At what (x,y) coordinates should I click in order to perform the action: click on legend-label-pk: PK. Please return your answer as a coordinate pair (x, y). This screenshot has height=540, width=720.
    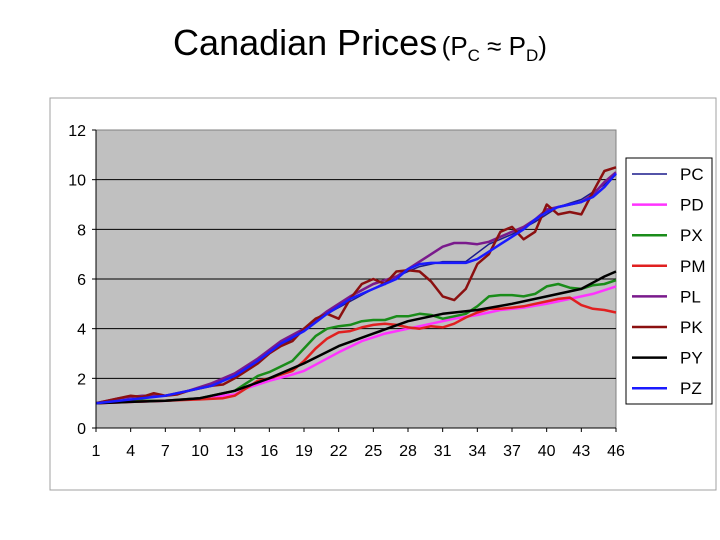
    Looking at the image, I should click on (691, 327).